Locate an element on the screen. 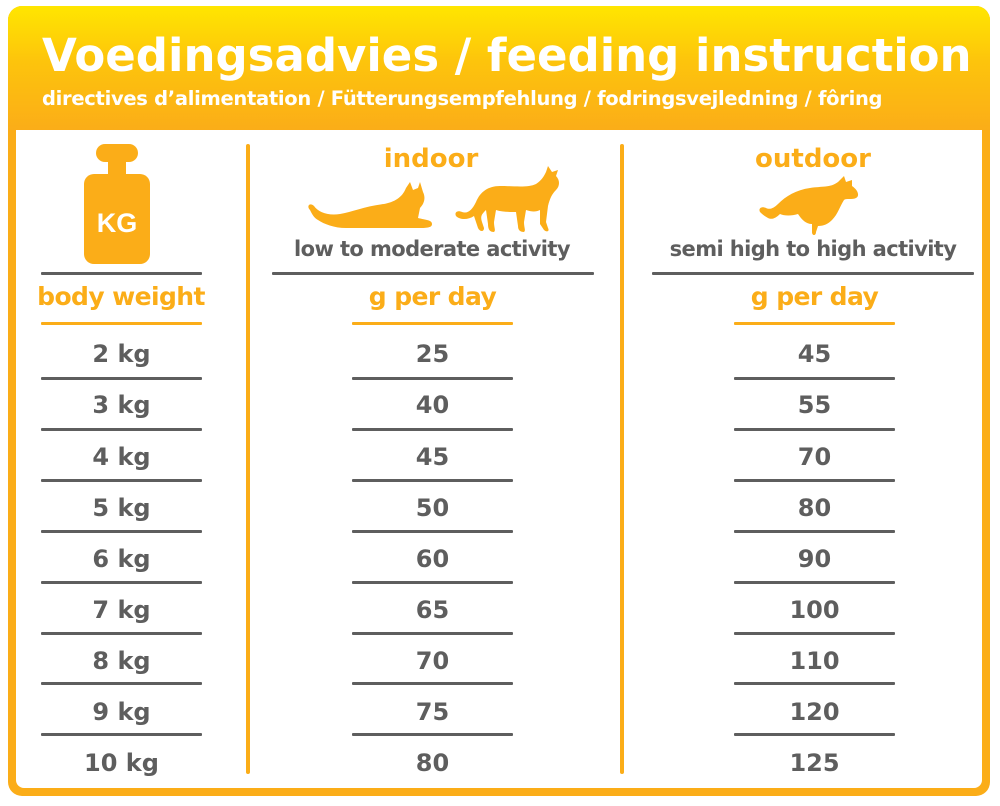 The height and width of the screenshot is (806, 1000). weight-cell: 6 kg is located at coordinates (121, 559).